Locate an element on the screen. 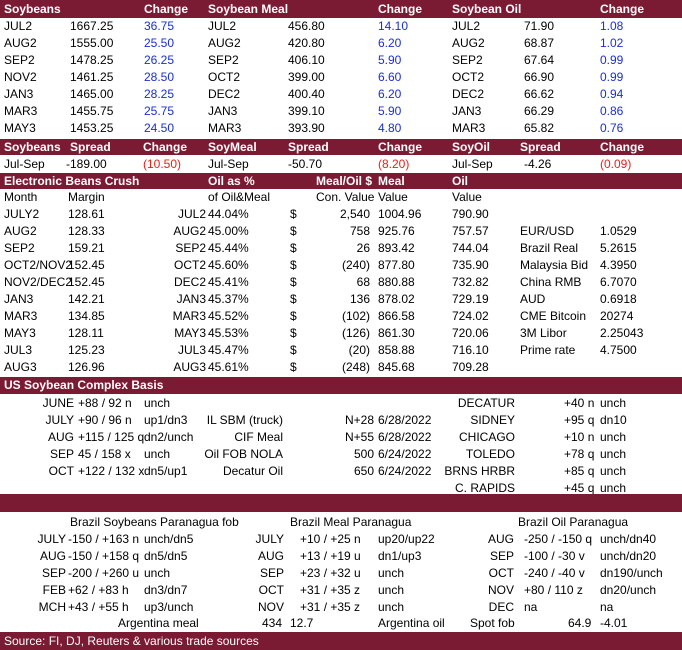 The height and width of the screenshot is (650, 682). table-row: MAR3 134.85 MAR3 45.52% $ (102) 866.58 724.02 is located at coordinates (341, 316).